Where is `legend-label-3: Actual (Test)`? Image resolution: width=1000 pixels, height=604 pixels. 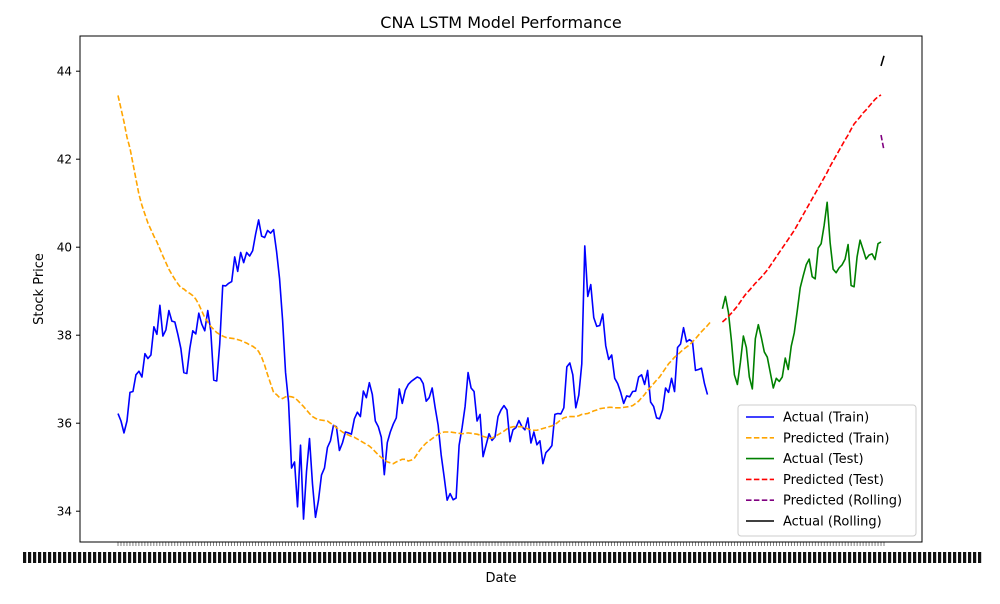
legend-label-3: Actual (Test) is located at coordinates (823, 459).